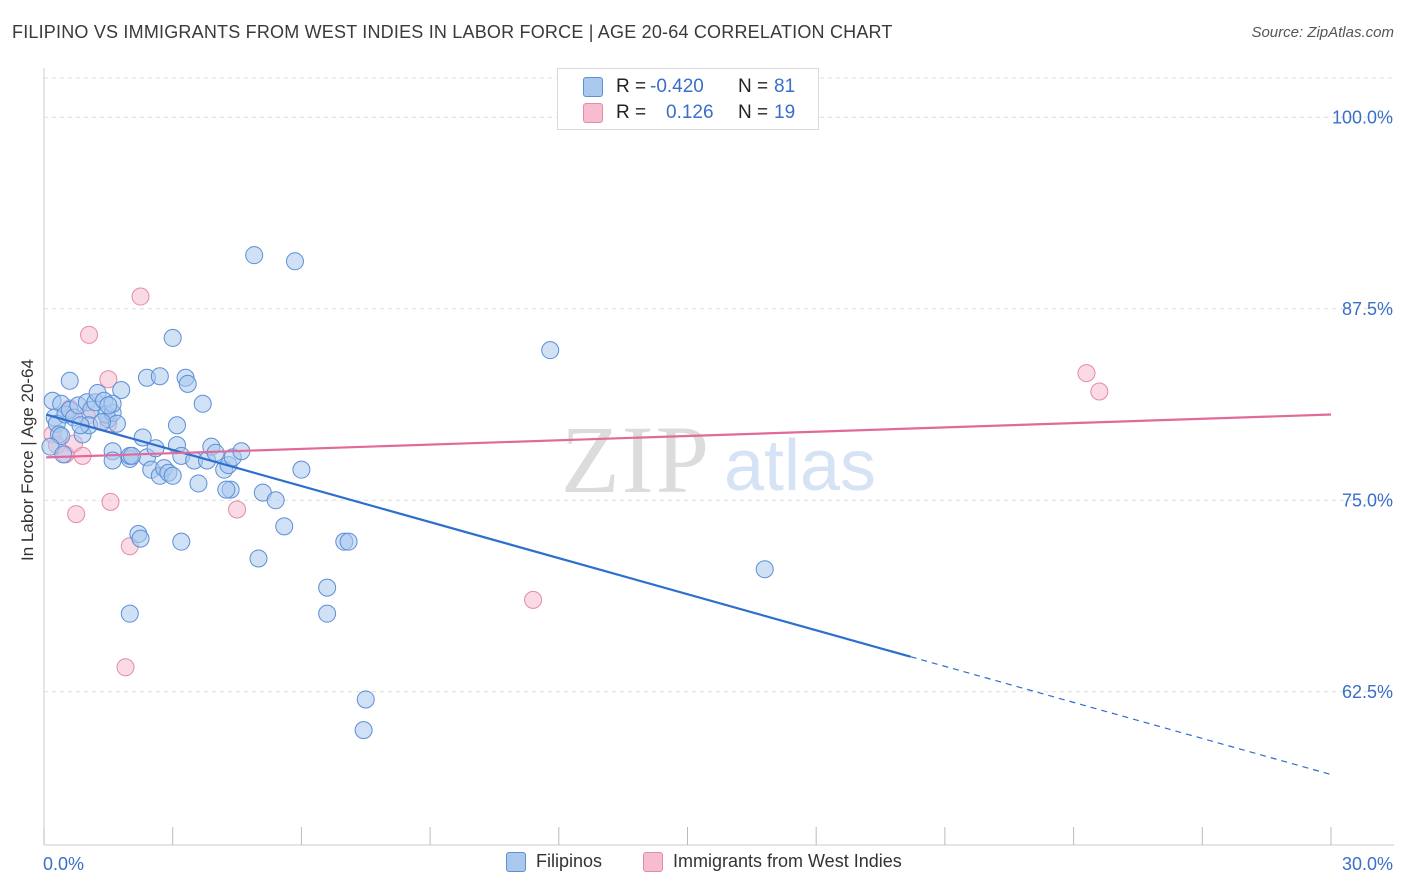  What do you see at coordinates (593, 87) in the screenshot?
I see `stats-swatch-filipinos` at bounding box center [593, 87].